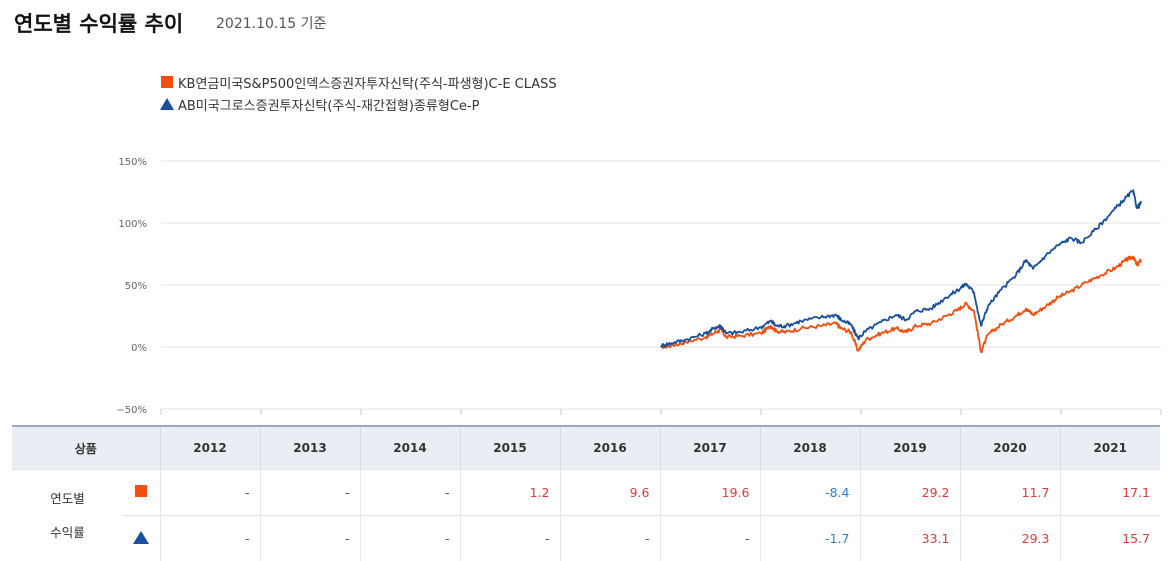  I want to click on table-header-year: 2019, so click(910, 448).